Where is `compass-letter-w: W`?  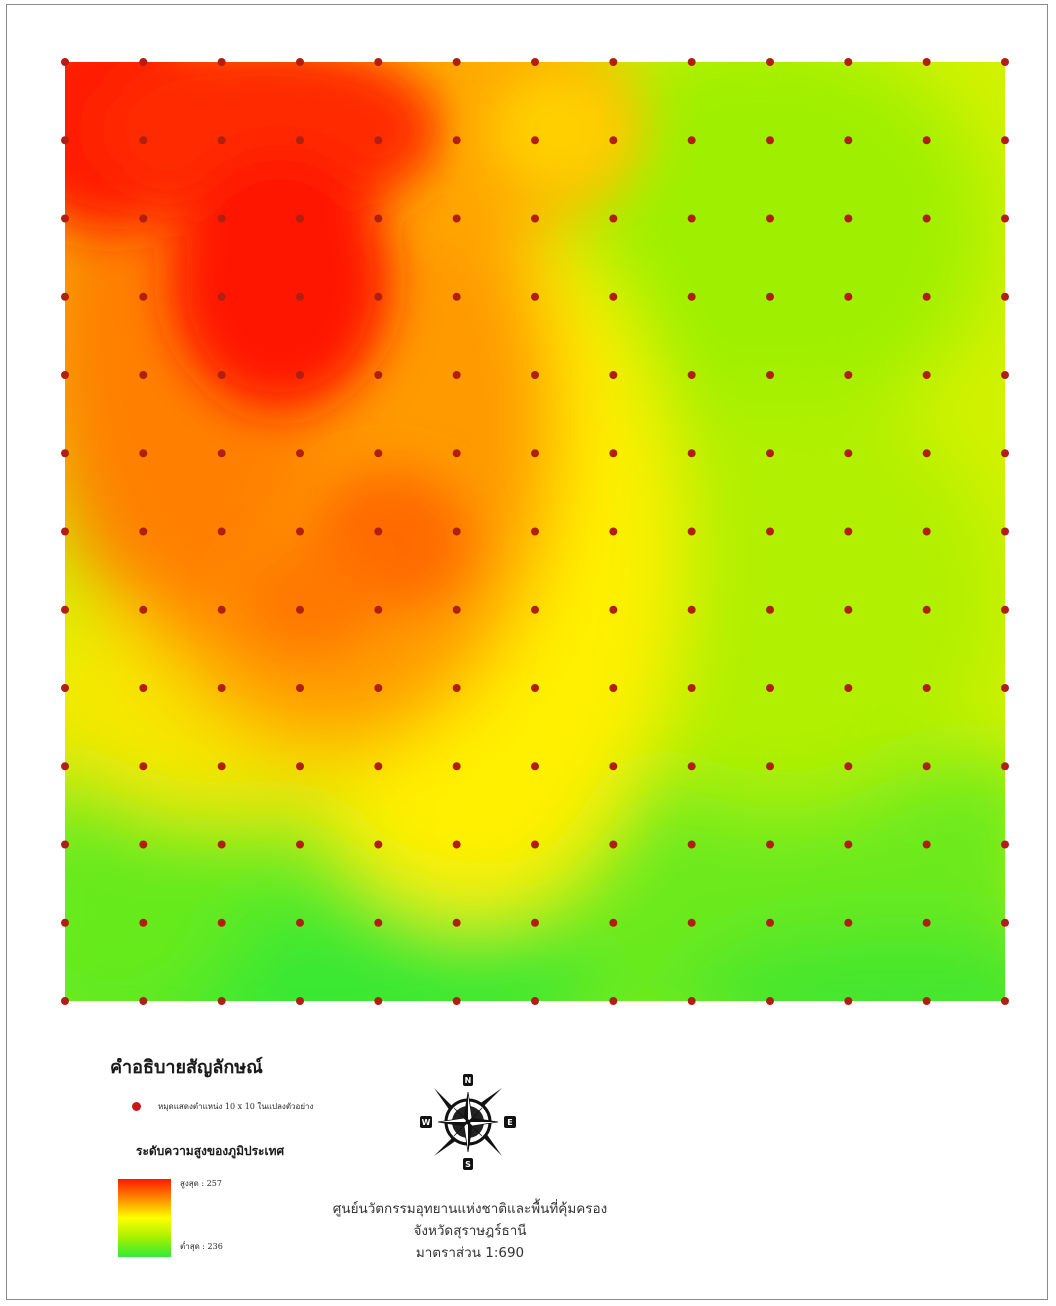
compass-letter-w: W is located at coordinates (426, 1122).